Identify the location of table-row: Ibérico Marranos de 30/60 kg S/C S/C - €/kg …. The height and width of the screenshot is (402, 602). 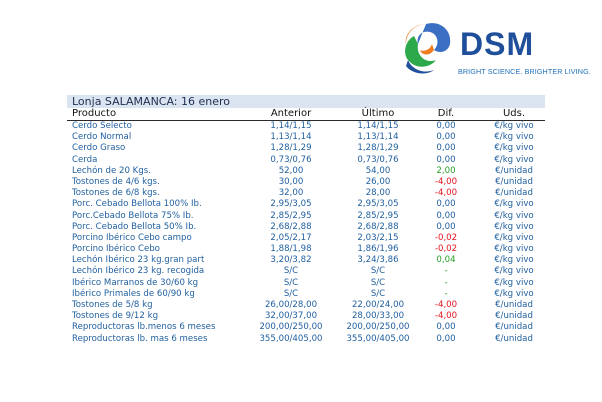
(306, 283).